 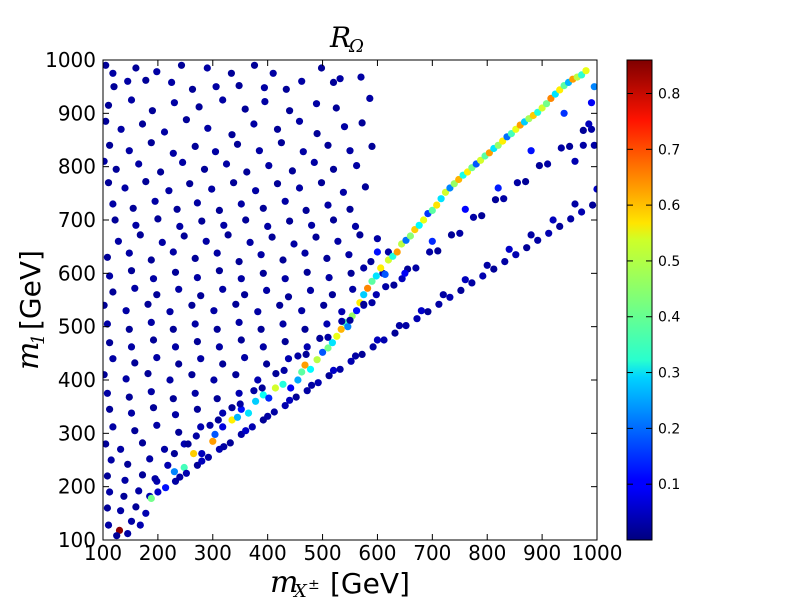 I want to click on colorbar-tick-label: 0.8, so click(x=669, y=94).